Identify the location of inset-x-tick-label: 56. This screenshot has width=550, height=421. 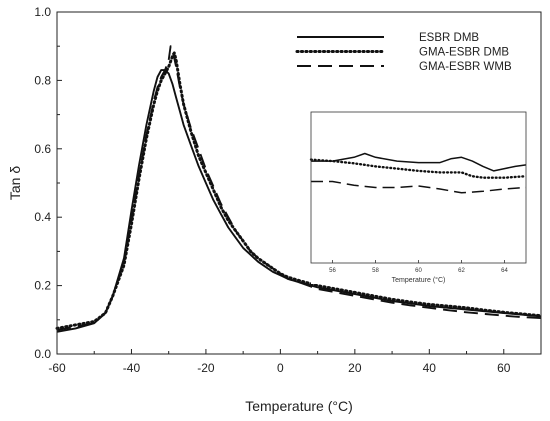
(332, 271).